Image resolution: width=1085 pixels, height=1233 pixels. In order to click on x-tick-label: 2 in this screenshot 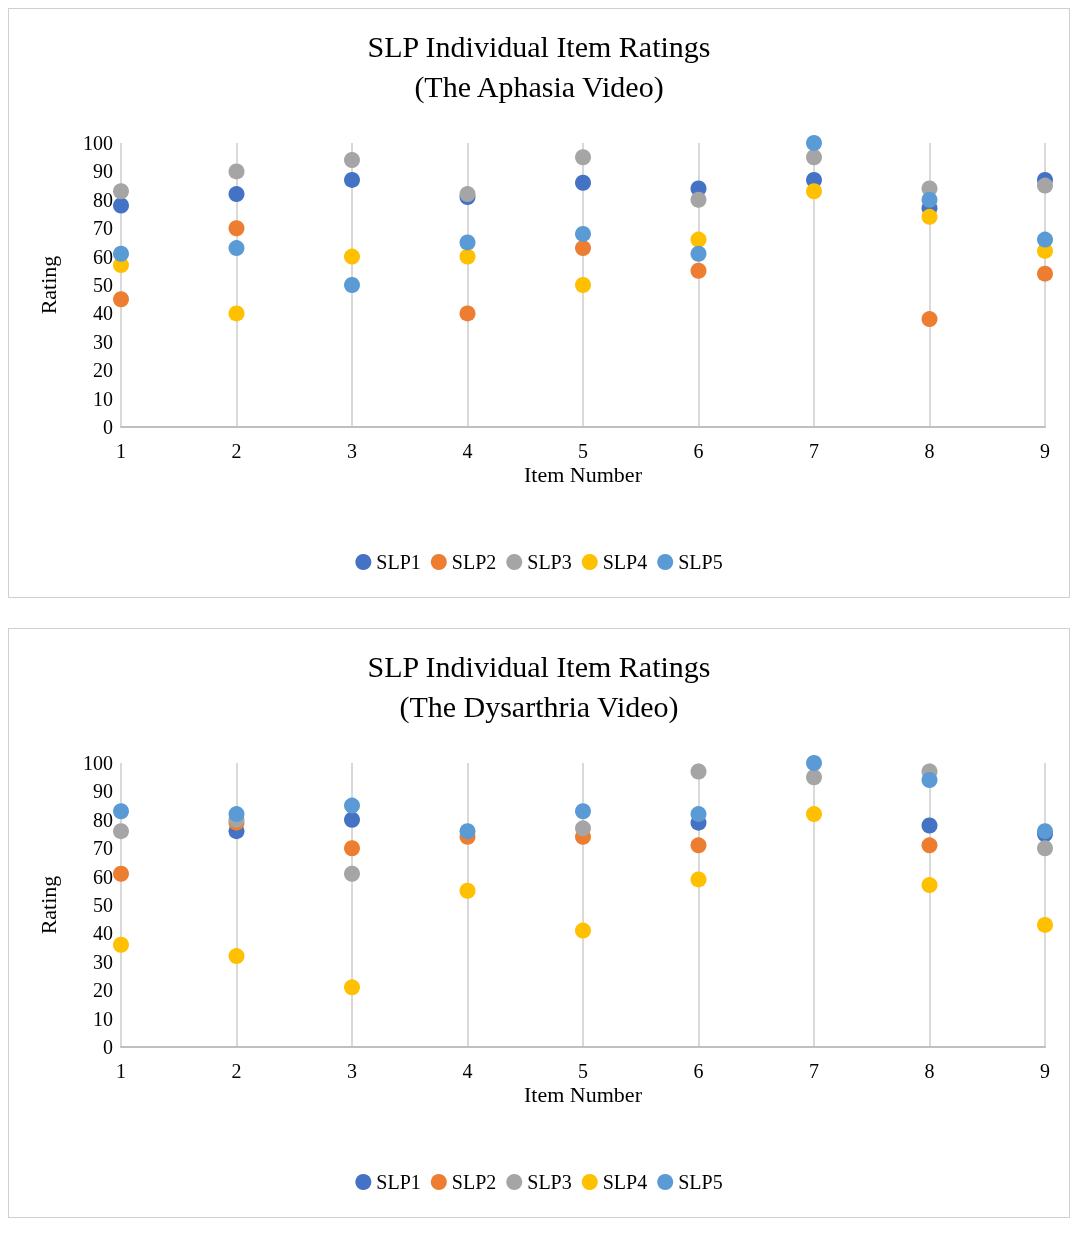, I will do `click(236, 1071)`.